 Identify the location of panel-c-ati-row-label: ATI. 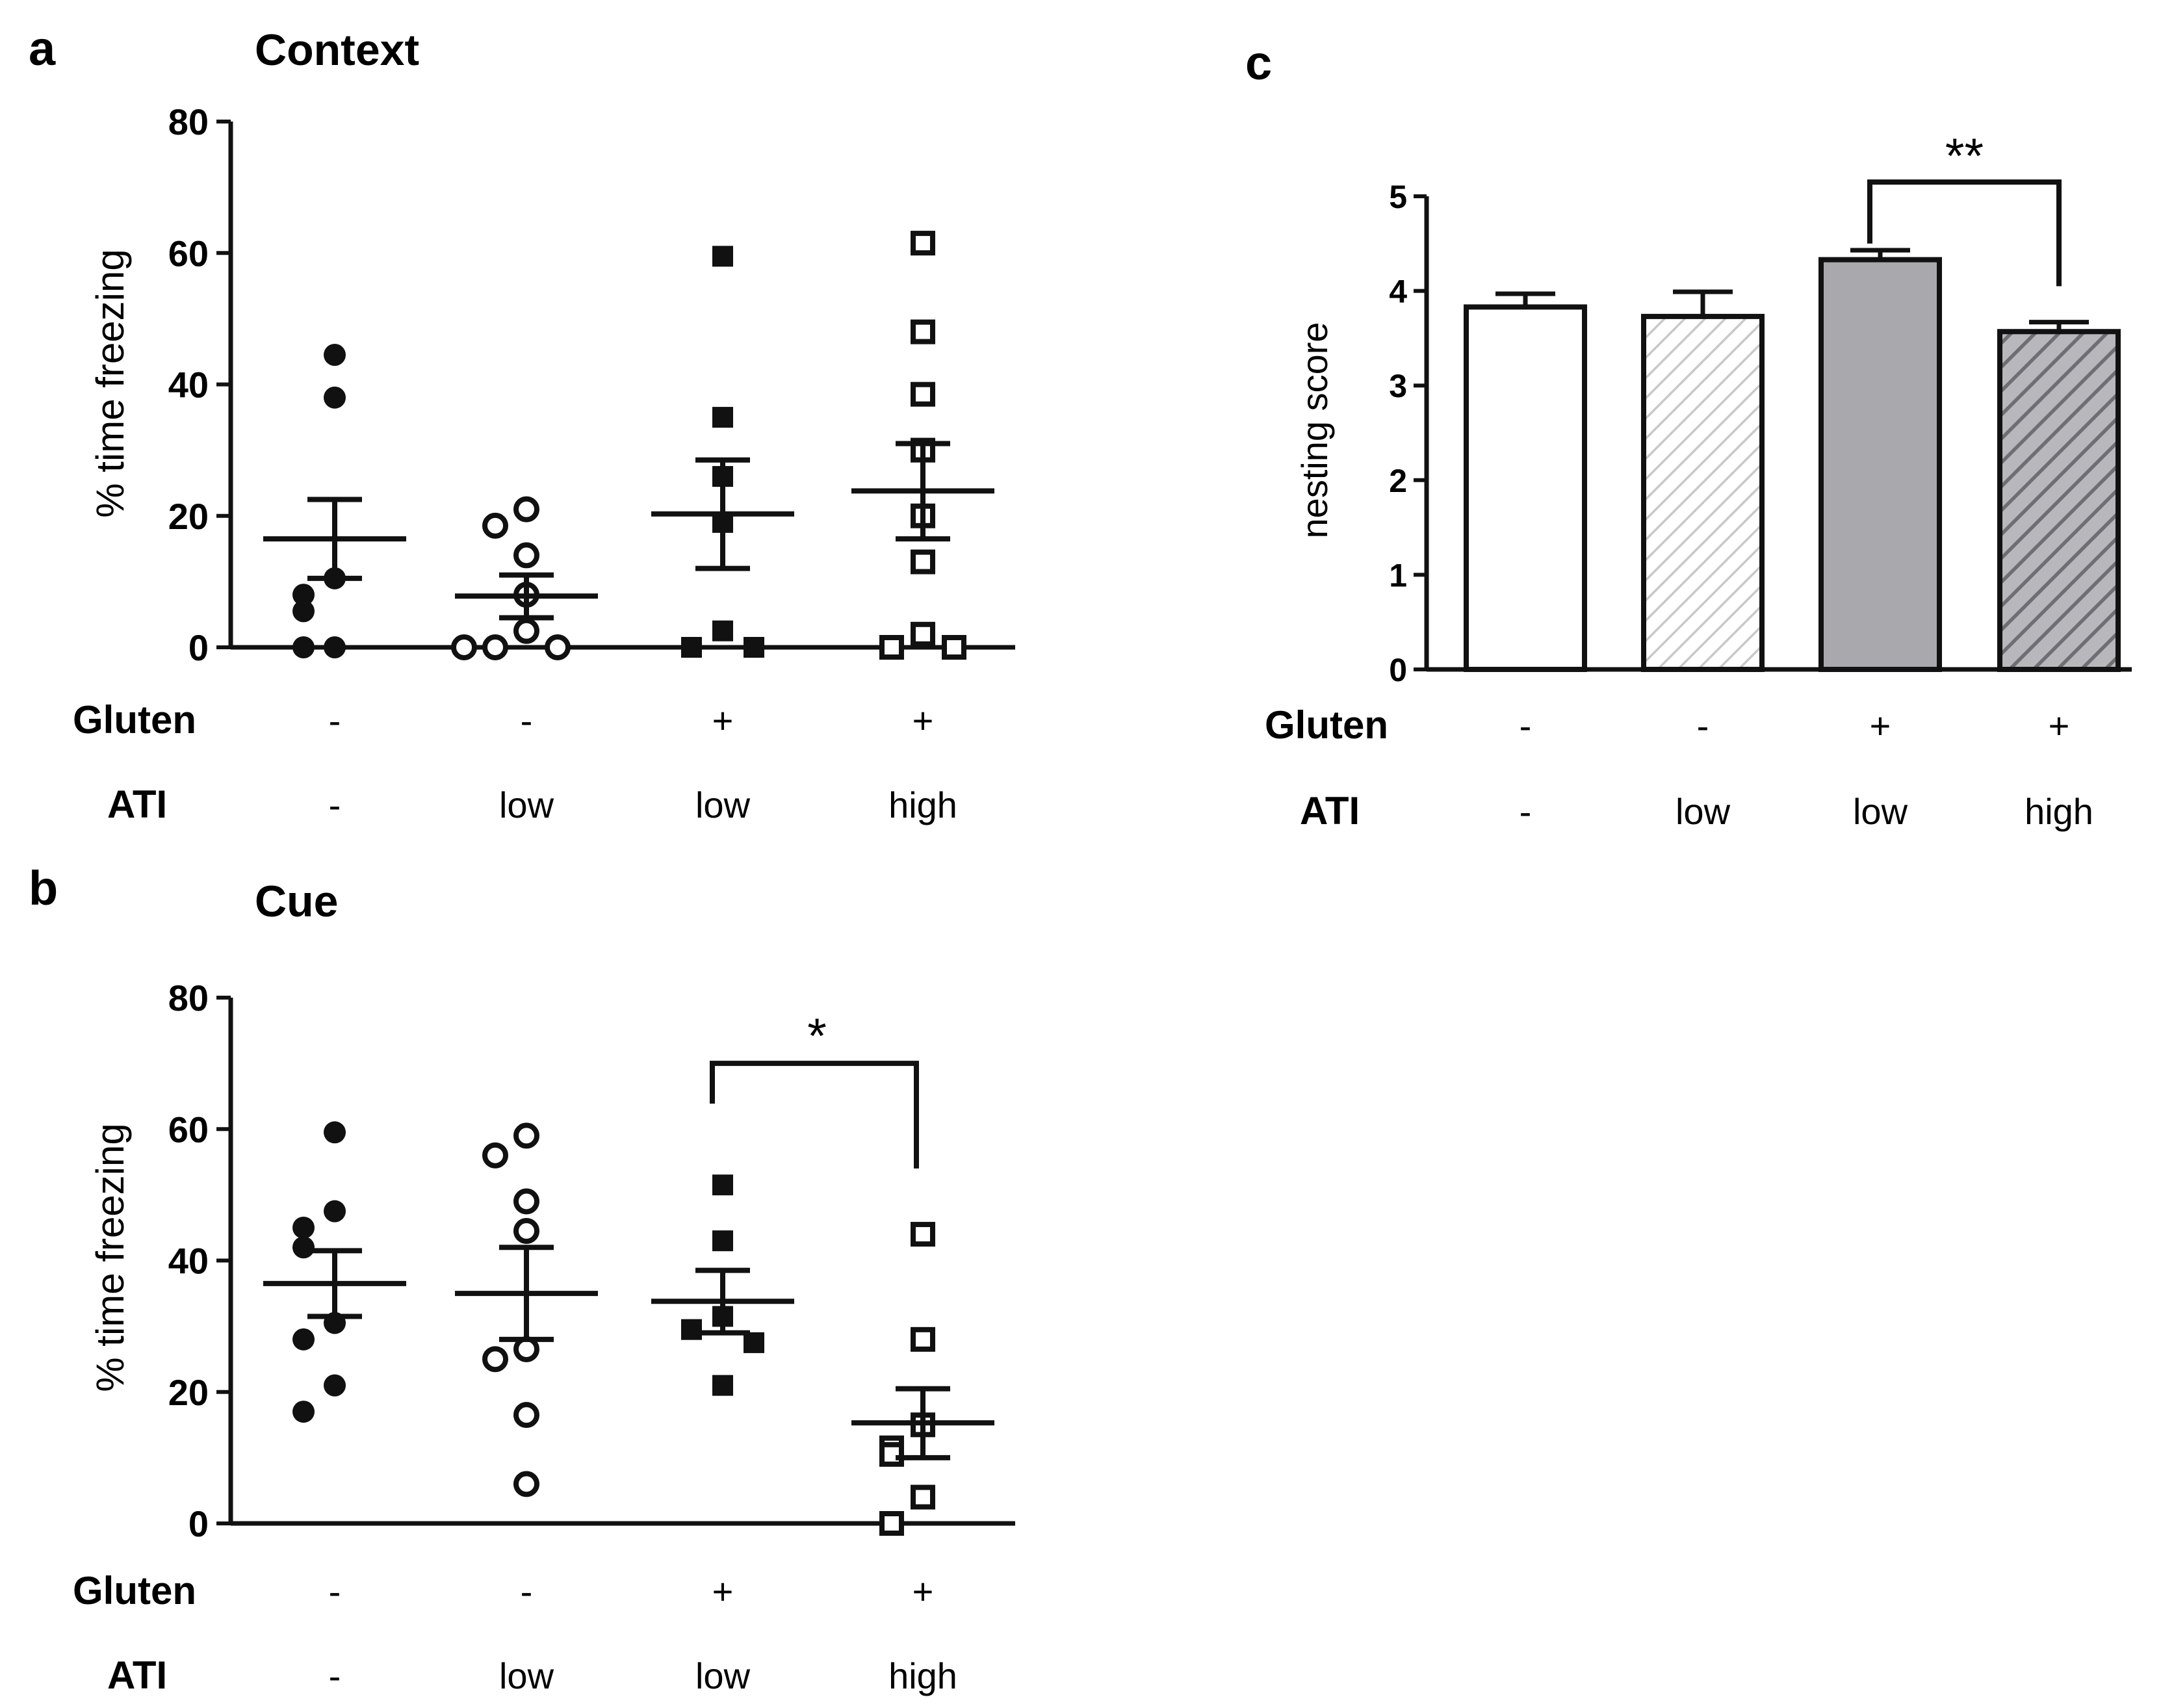
(1330, 811).